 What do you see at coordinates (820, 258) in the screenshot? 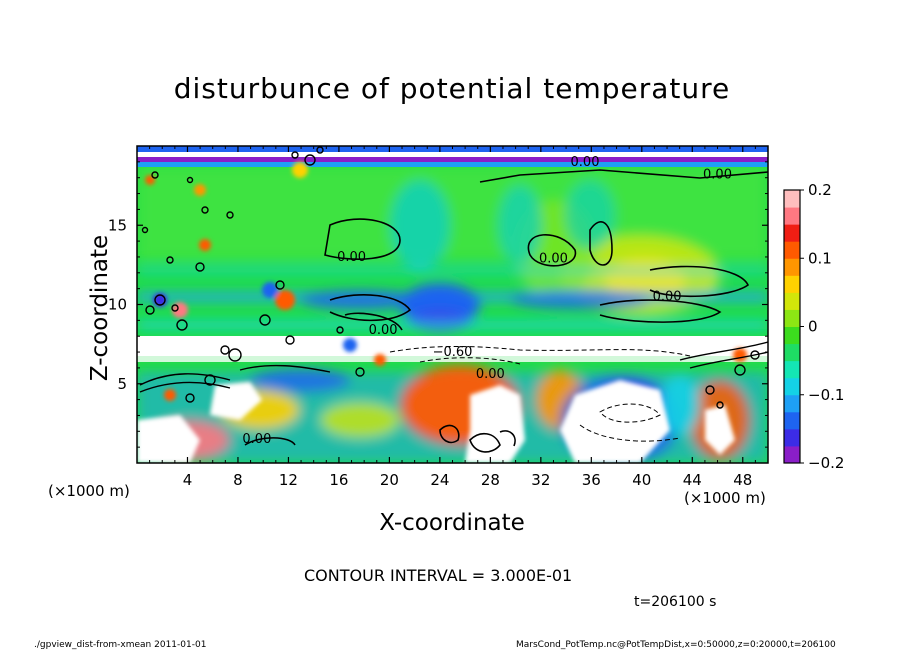
I see `colorbar-tick-label: 0.1` at bounding box center [820, 258].